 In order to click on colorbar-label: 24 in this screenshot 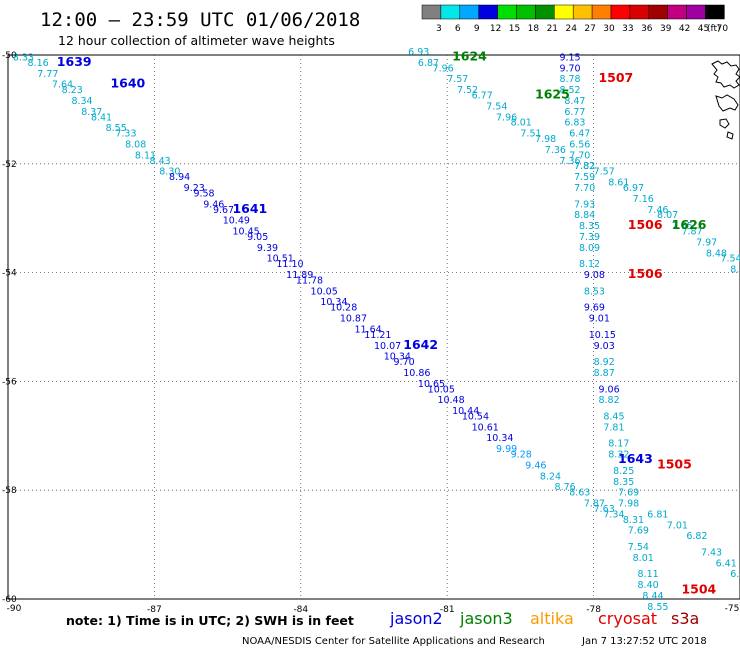, I will do `click(571, 29)`.